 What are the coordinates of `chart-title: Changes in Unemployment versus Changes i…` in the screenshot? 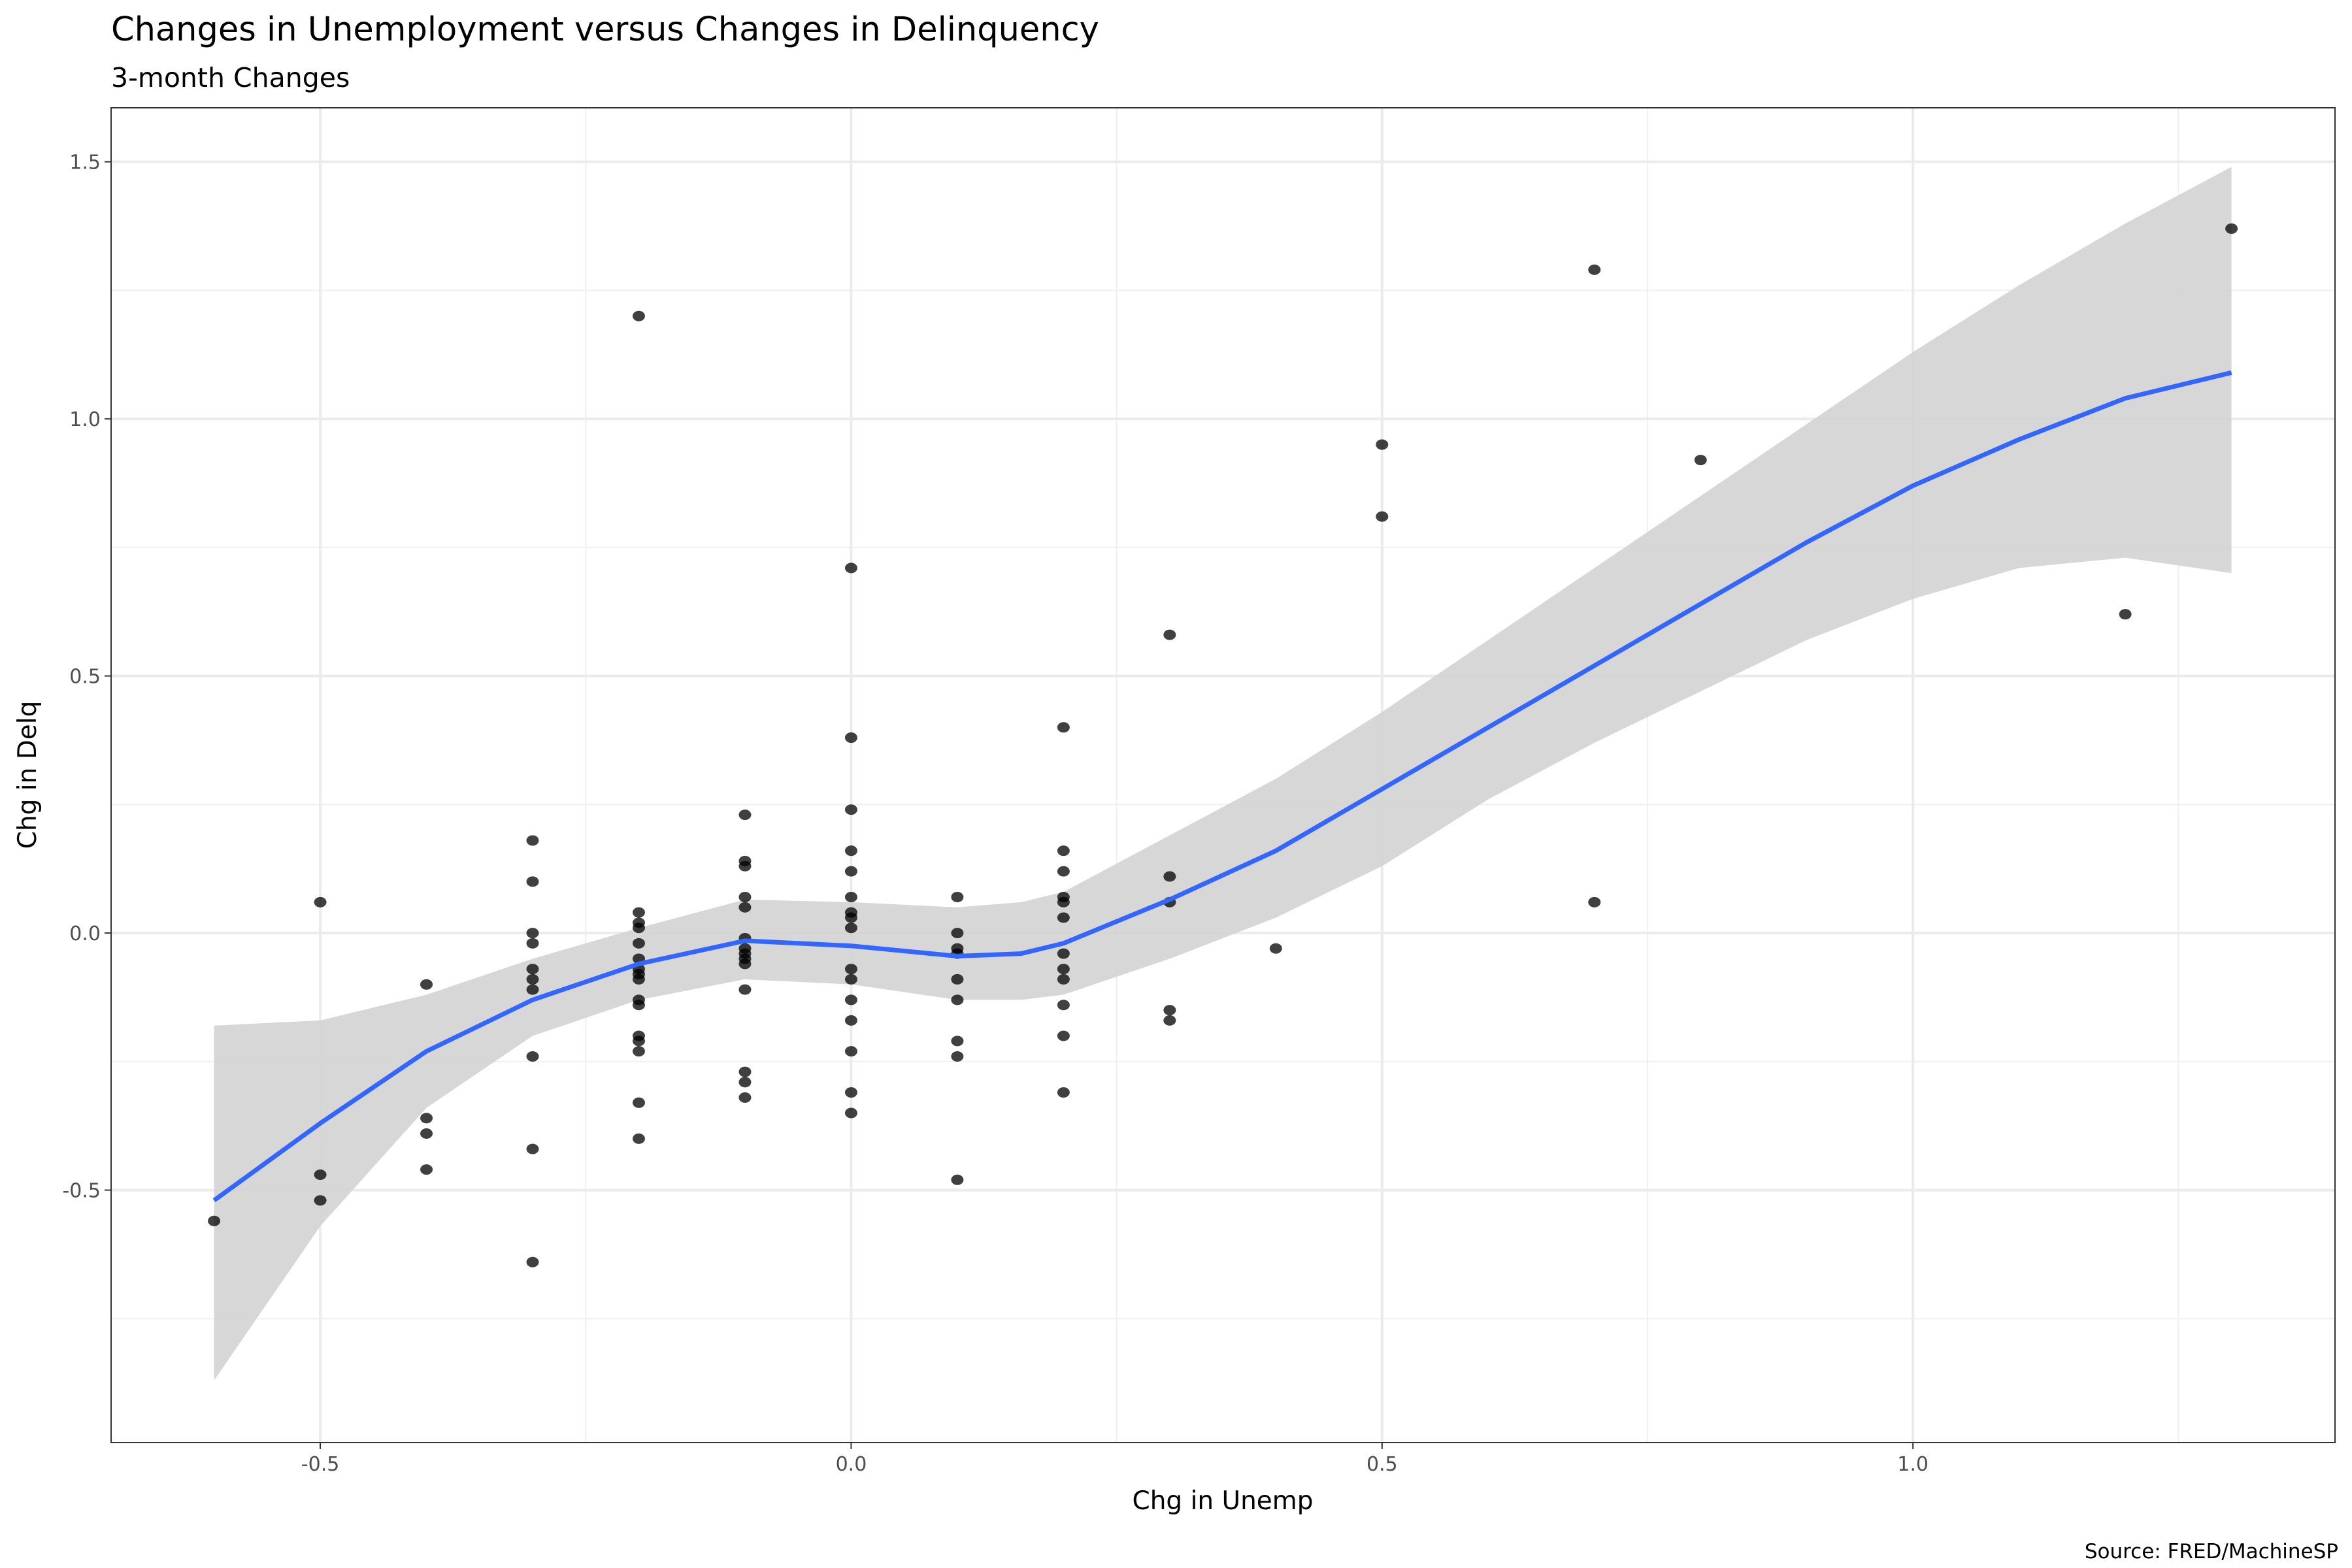 It's located at (605, 29).